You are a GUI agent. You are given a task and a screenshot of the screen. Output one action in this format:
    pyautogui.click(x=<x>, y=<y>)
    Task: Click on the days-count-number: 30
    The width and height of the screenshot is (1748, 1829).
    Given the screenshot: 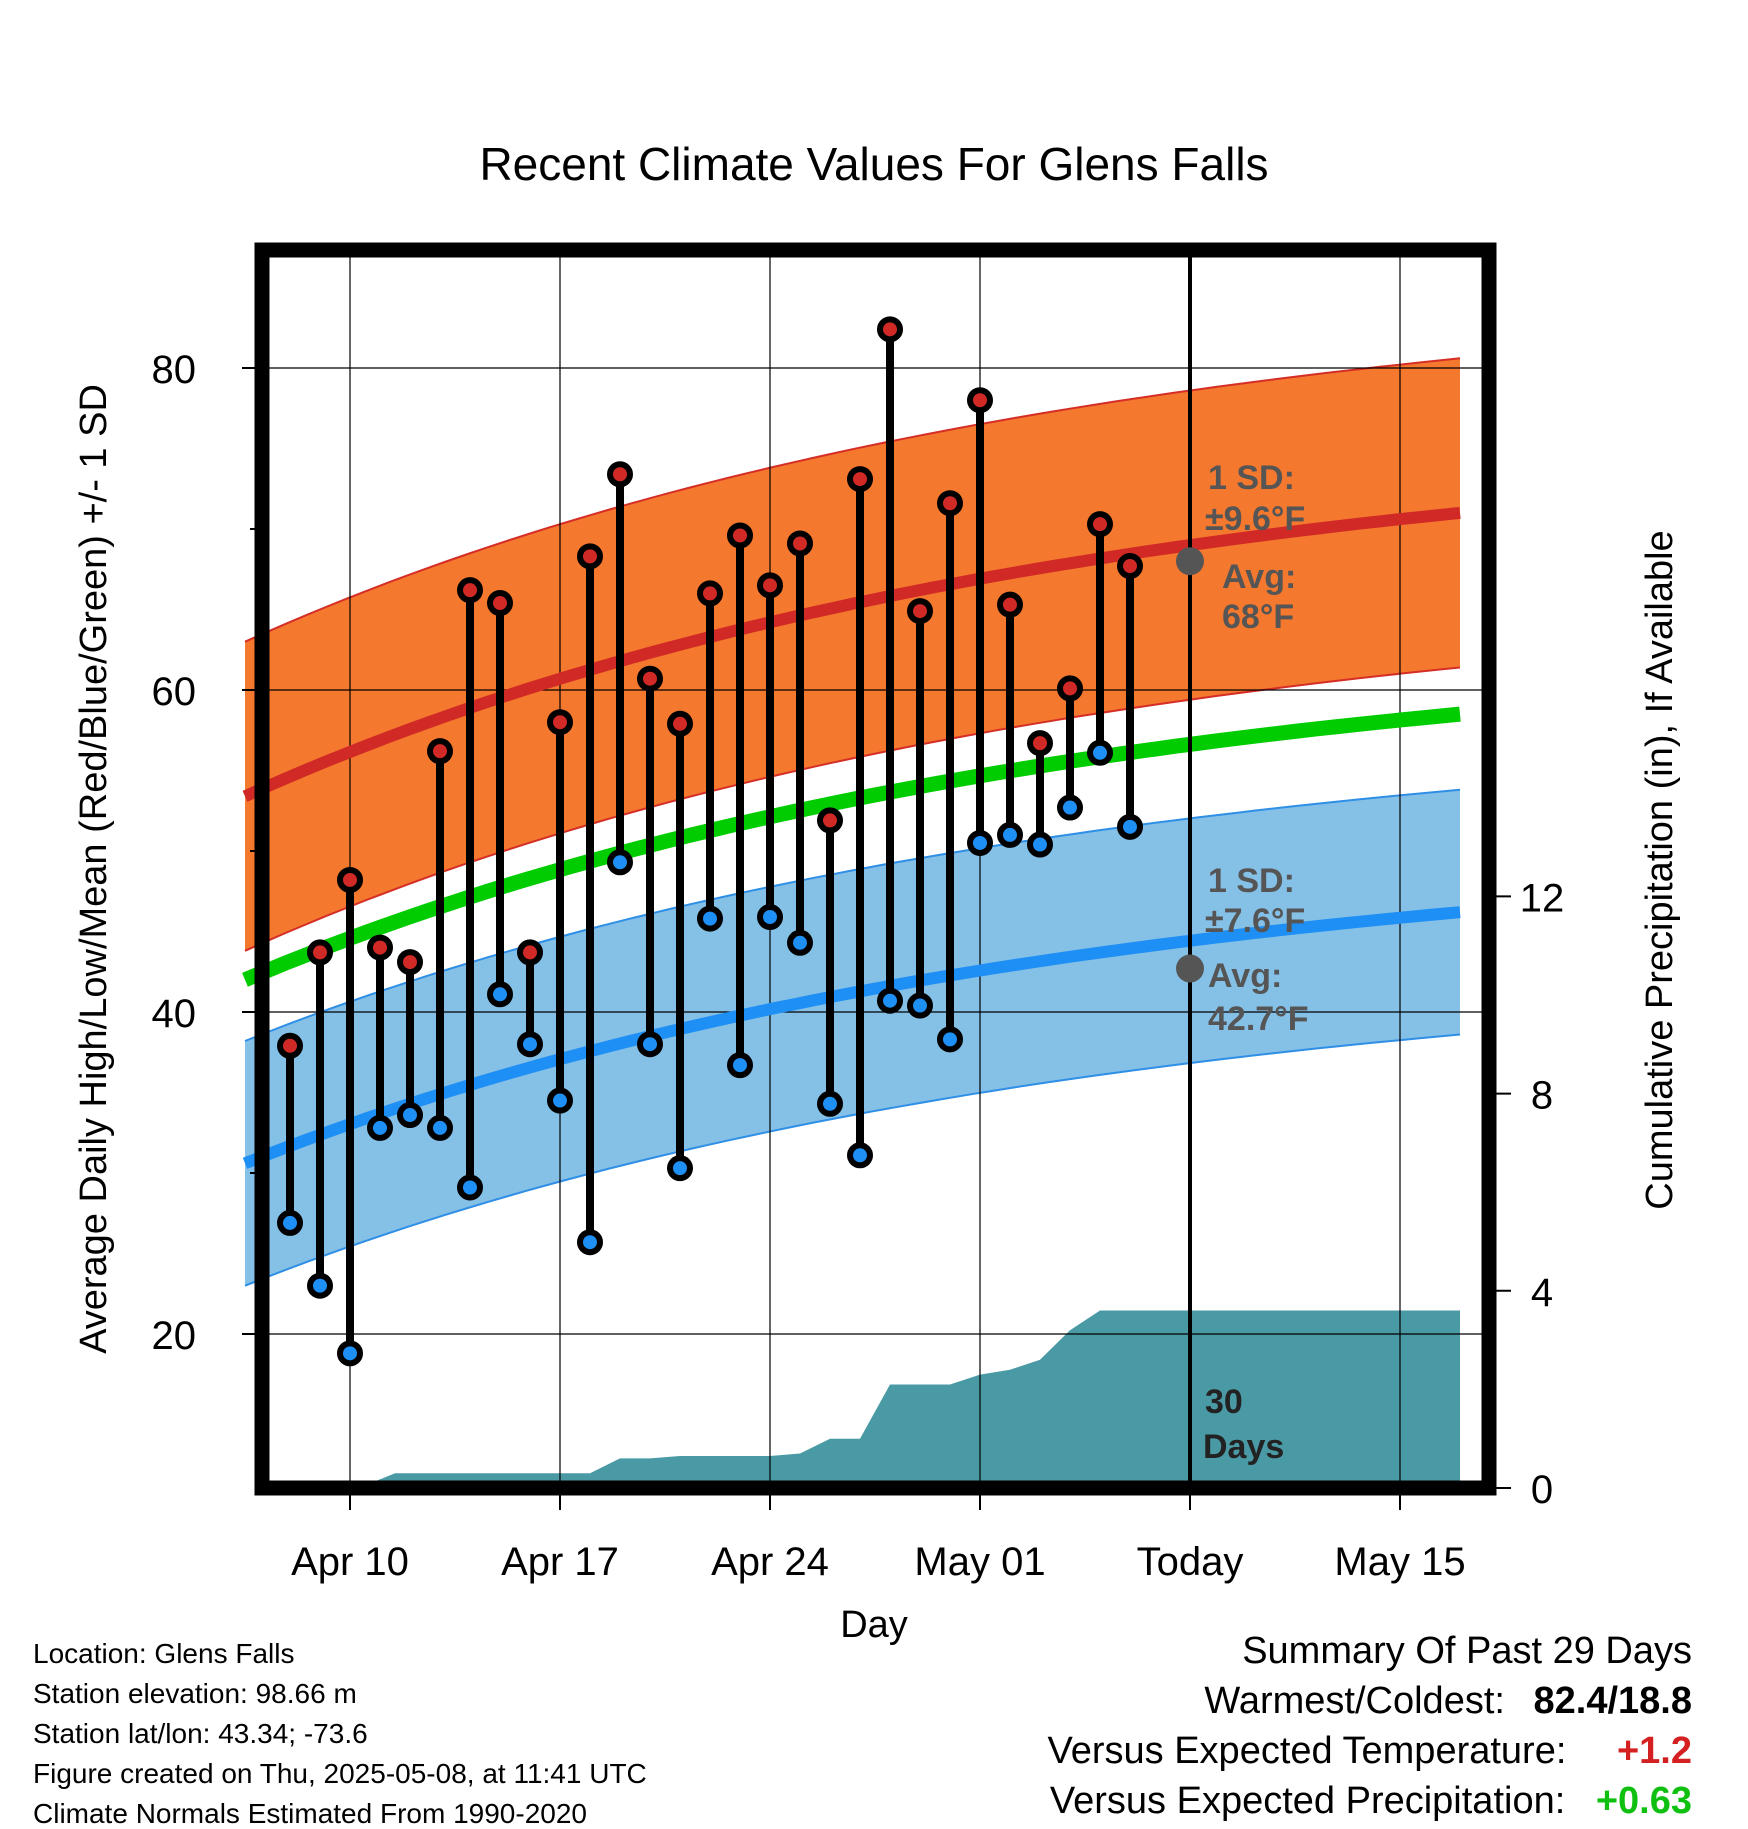 What is the action you would take?
    pyautogui.click(x=1224, y=1402)
    